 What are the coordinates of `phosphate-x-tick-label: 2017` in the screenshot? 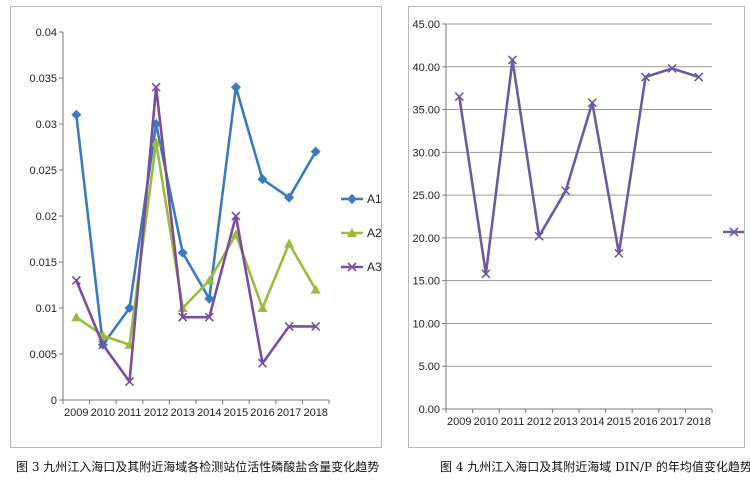 It's located at (289, 413).